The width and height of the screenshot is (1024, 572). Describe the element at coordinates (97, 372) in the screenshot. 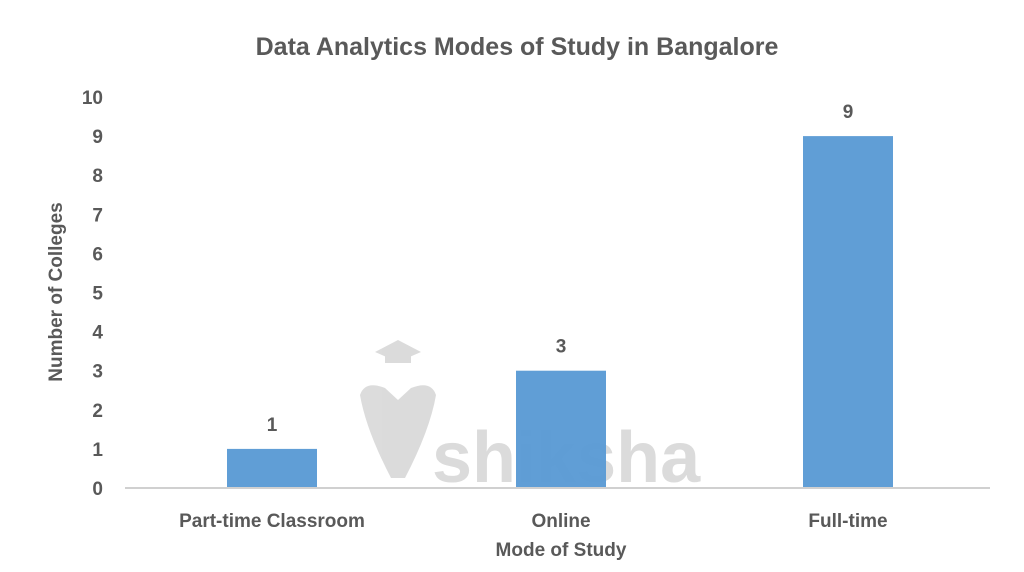

I see `y-tick-label: 3` at that location.